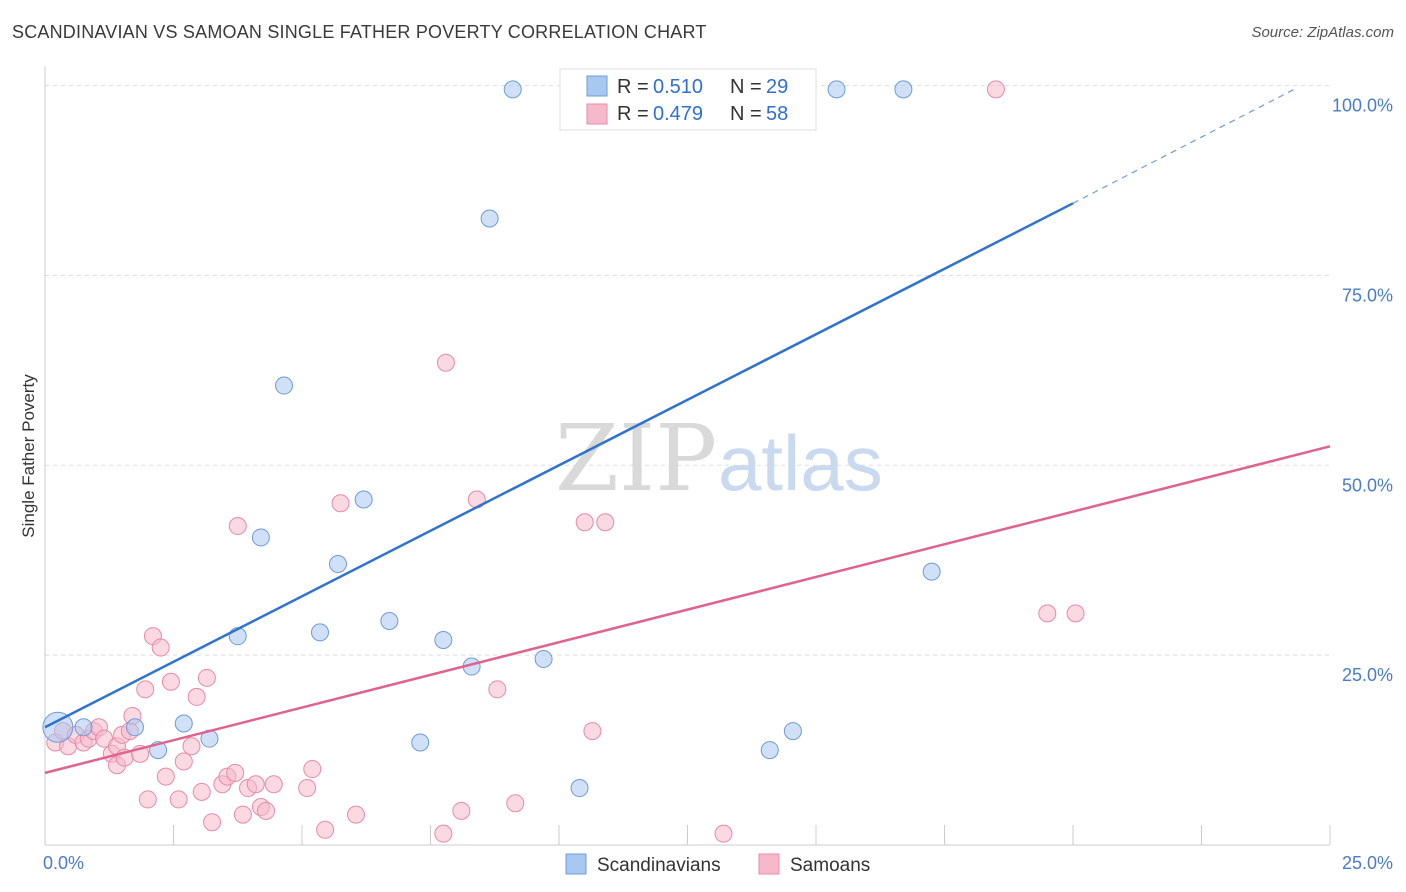  I want to click on source-credit: Source: ZipAtlas.com, so click(1322, 32).